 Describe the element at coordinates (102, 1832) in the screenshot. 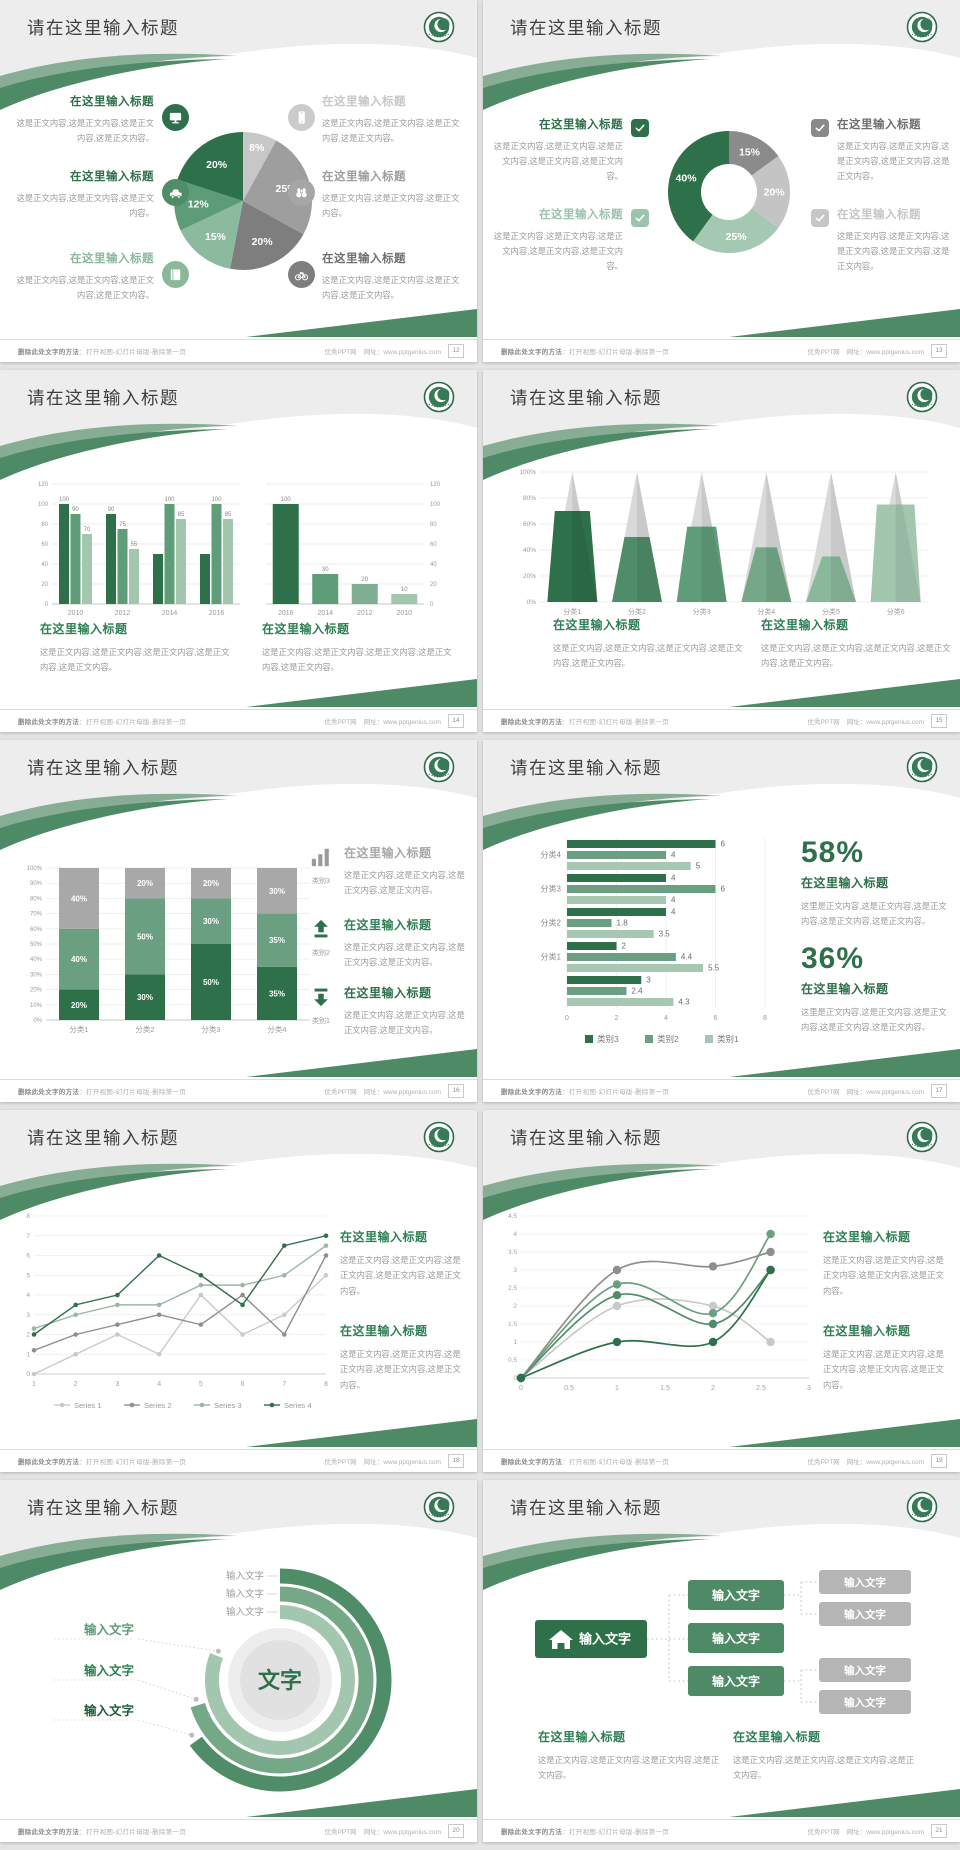

I see `footer-edit-hint: 删除此处文字的方法：打开视图-幻灯片母版-删除第一页` at that location.